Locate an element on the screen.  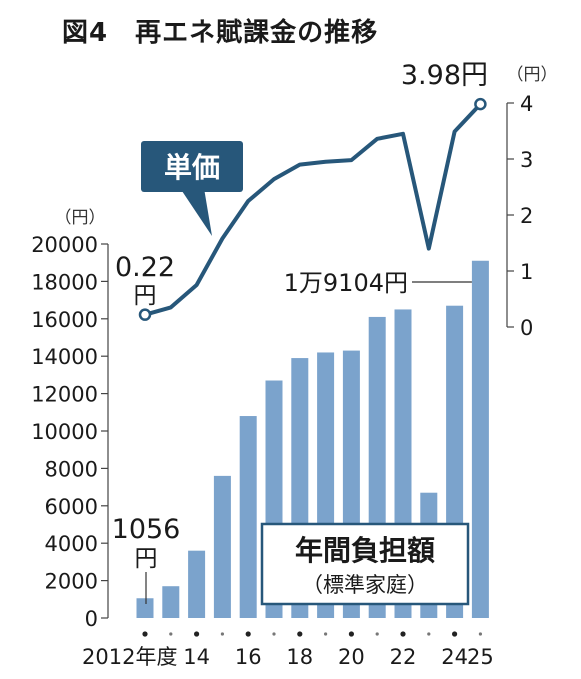
x-tick-label: 18 is located at coordinates (299, 657).